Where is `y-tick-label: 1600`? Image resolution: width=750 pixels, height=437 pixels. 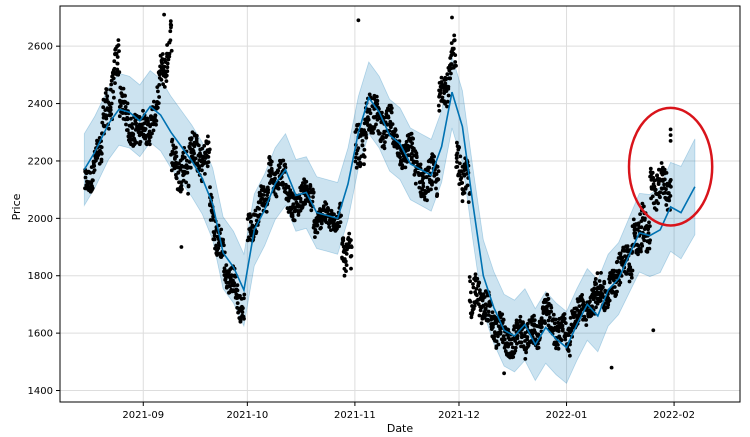
y-tick-label: 1600 is located at coordinates (40, 334).